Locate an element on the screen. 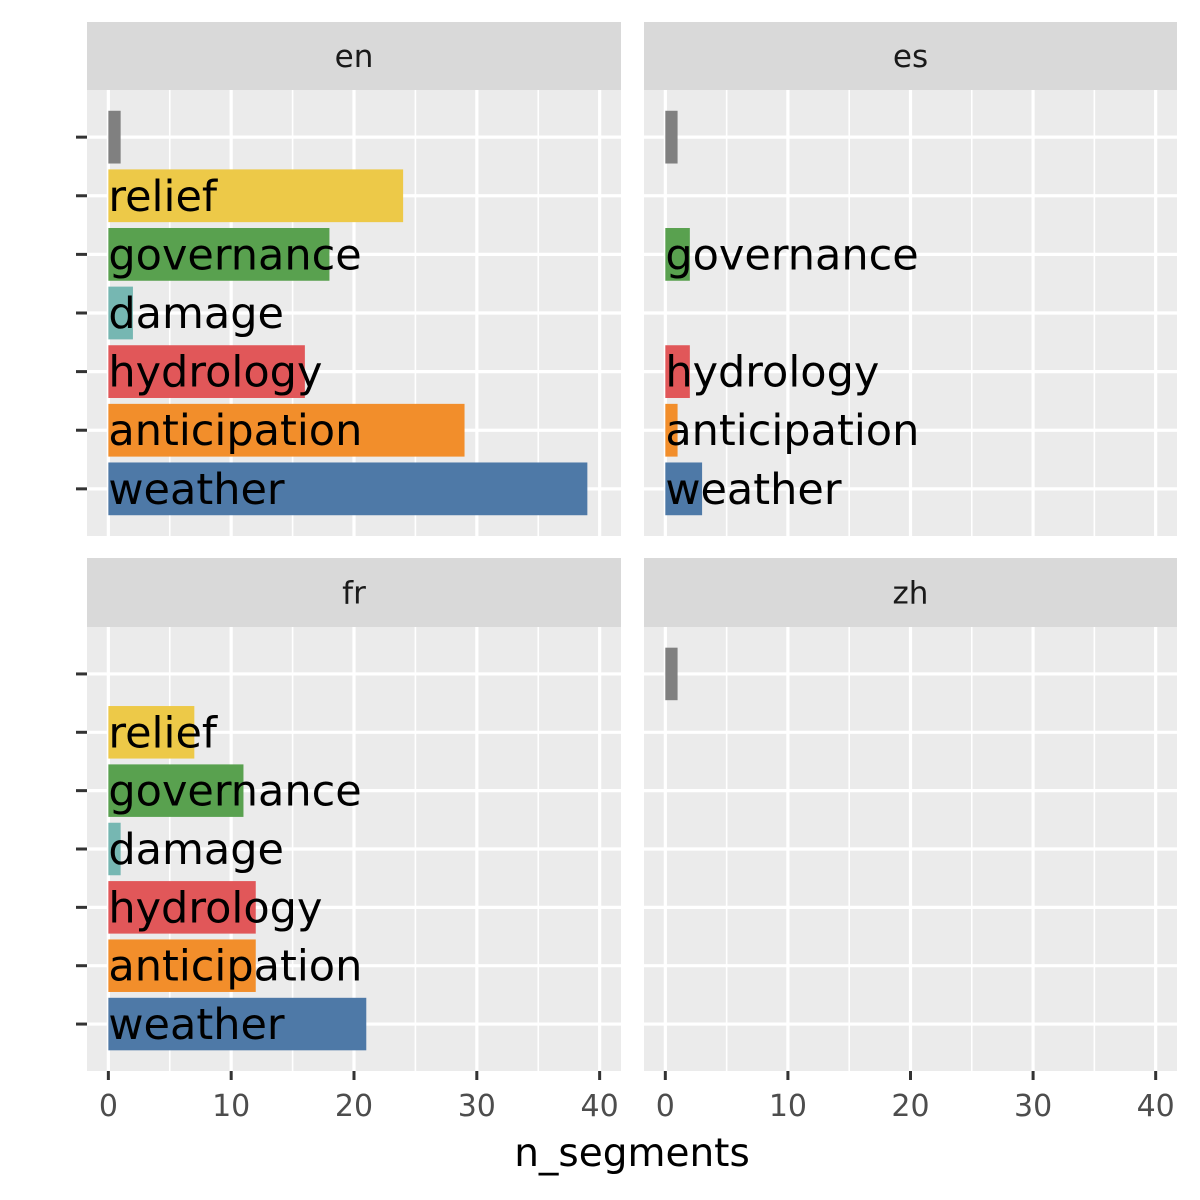  facet-strip-label: en is located at coordinates (354, 57).